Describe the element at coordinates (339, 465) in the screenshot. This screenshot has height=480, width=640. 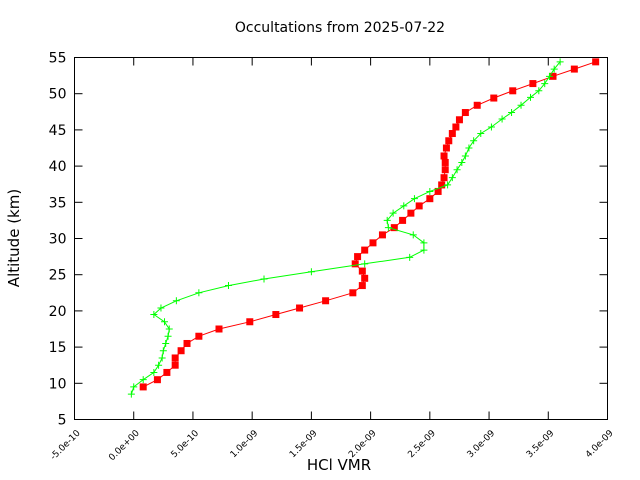
I see `x-axis-label: HCl VMR` at that location.